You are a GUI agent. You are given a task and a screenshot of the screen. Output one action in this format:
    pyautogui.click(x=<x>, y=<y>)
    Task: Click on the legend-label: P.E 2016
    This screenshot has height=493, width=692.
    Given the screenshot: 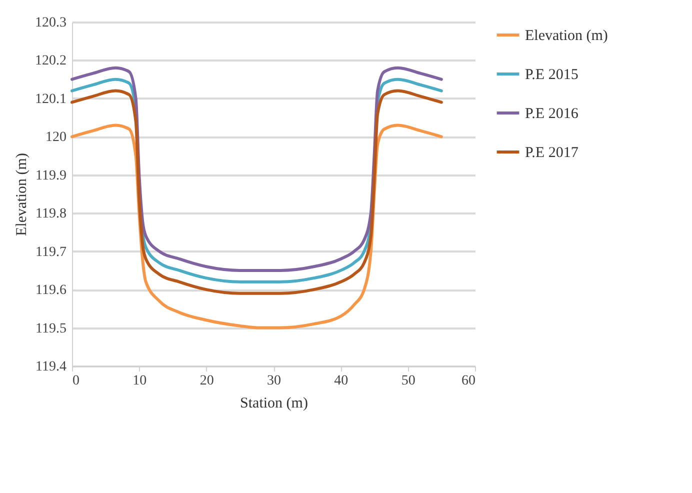 What is the action you would take?
    pyautogui.click(x=552, y=114)
    